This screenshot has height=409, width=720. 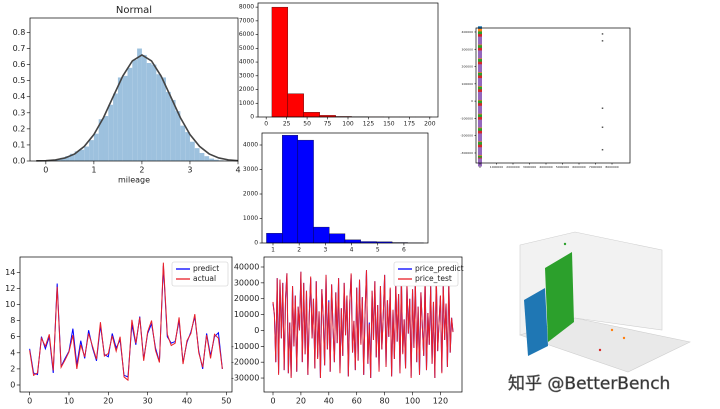 What do you see at coordinates (468, 84) in the screenshot?
I see `y-tick-label: 100000` at bounding box center [468, 84].